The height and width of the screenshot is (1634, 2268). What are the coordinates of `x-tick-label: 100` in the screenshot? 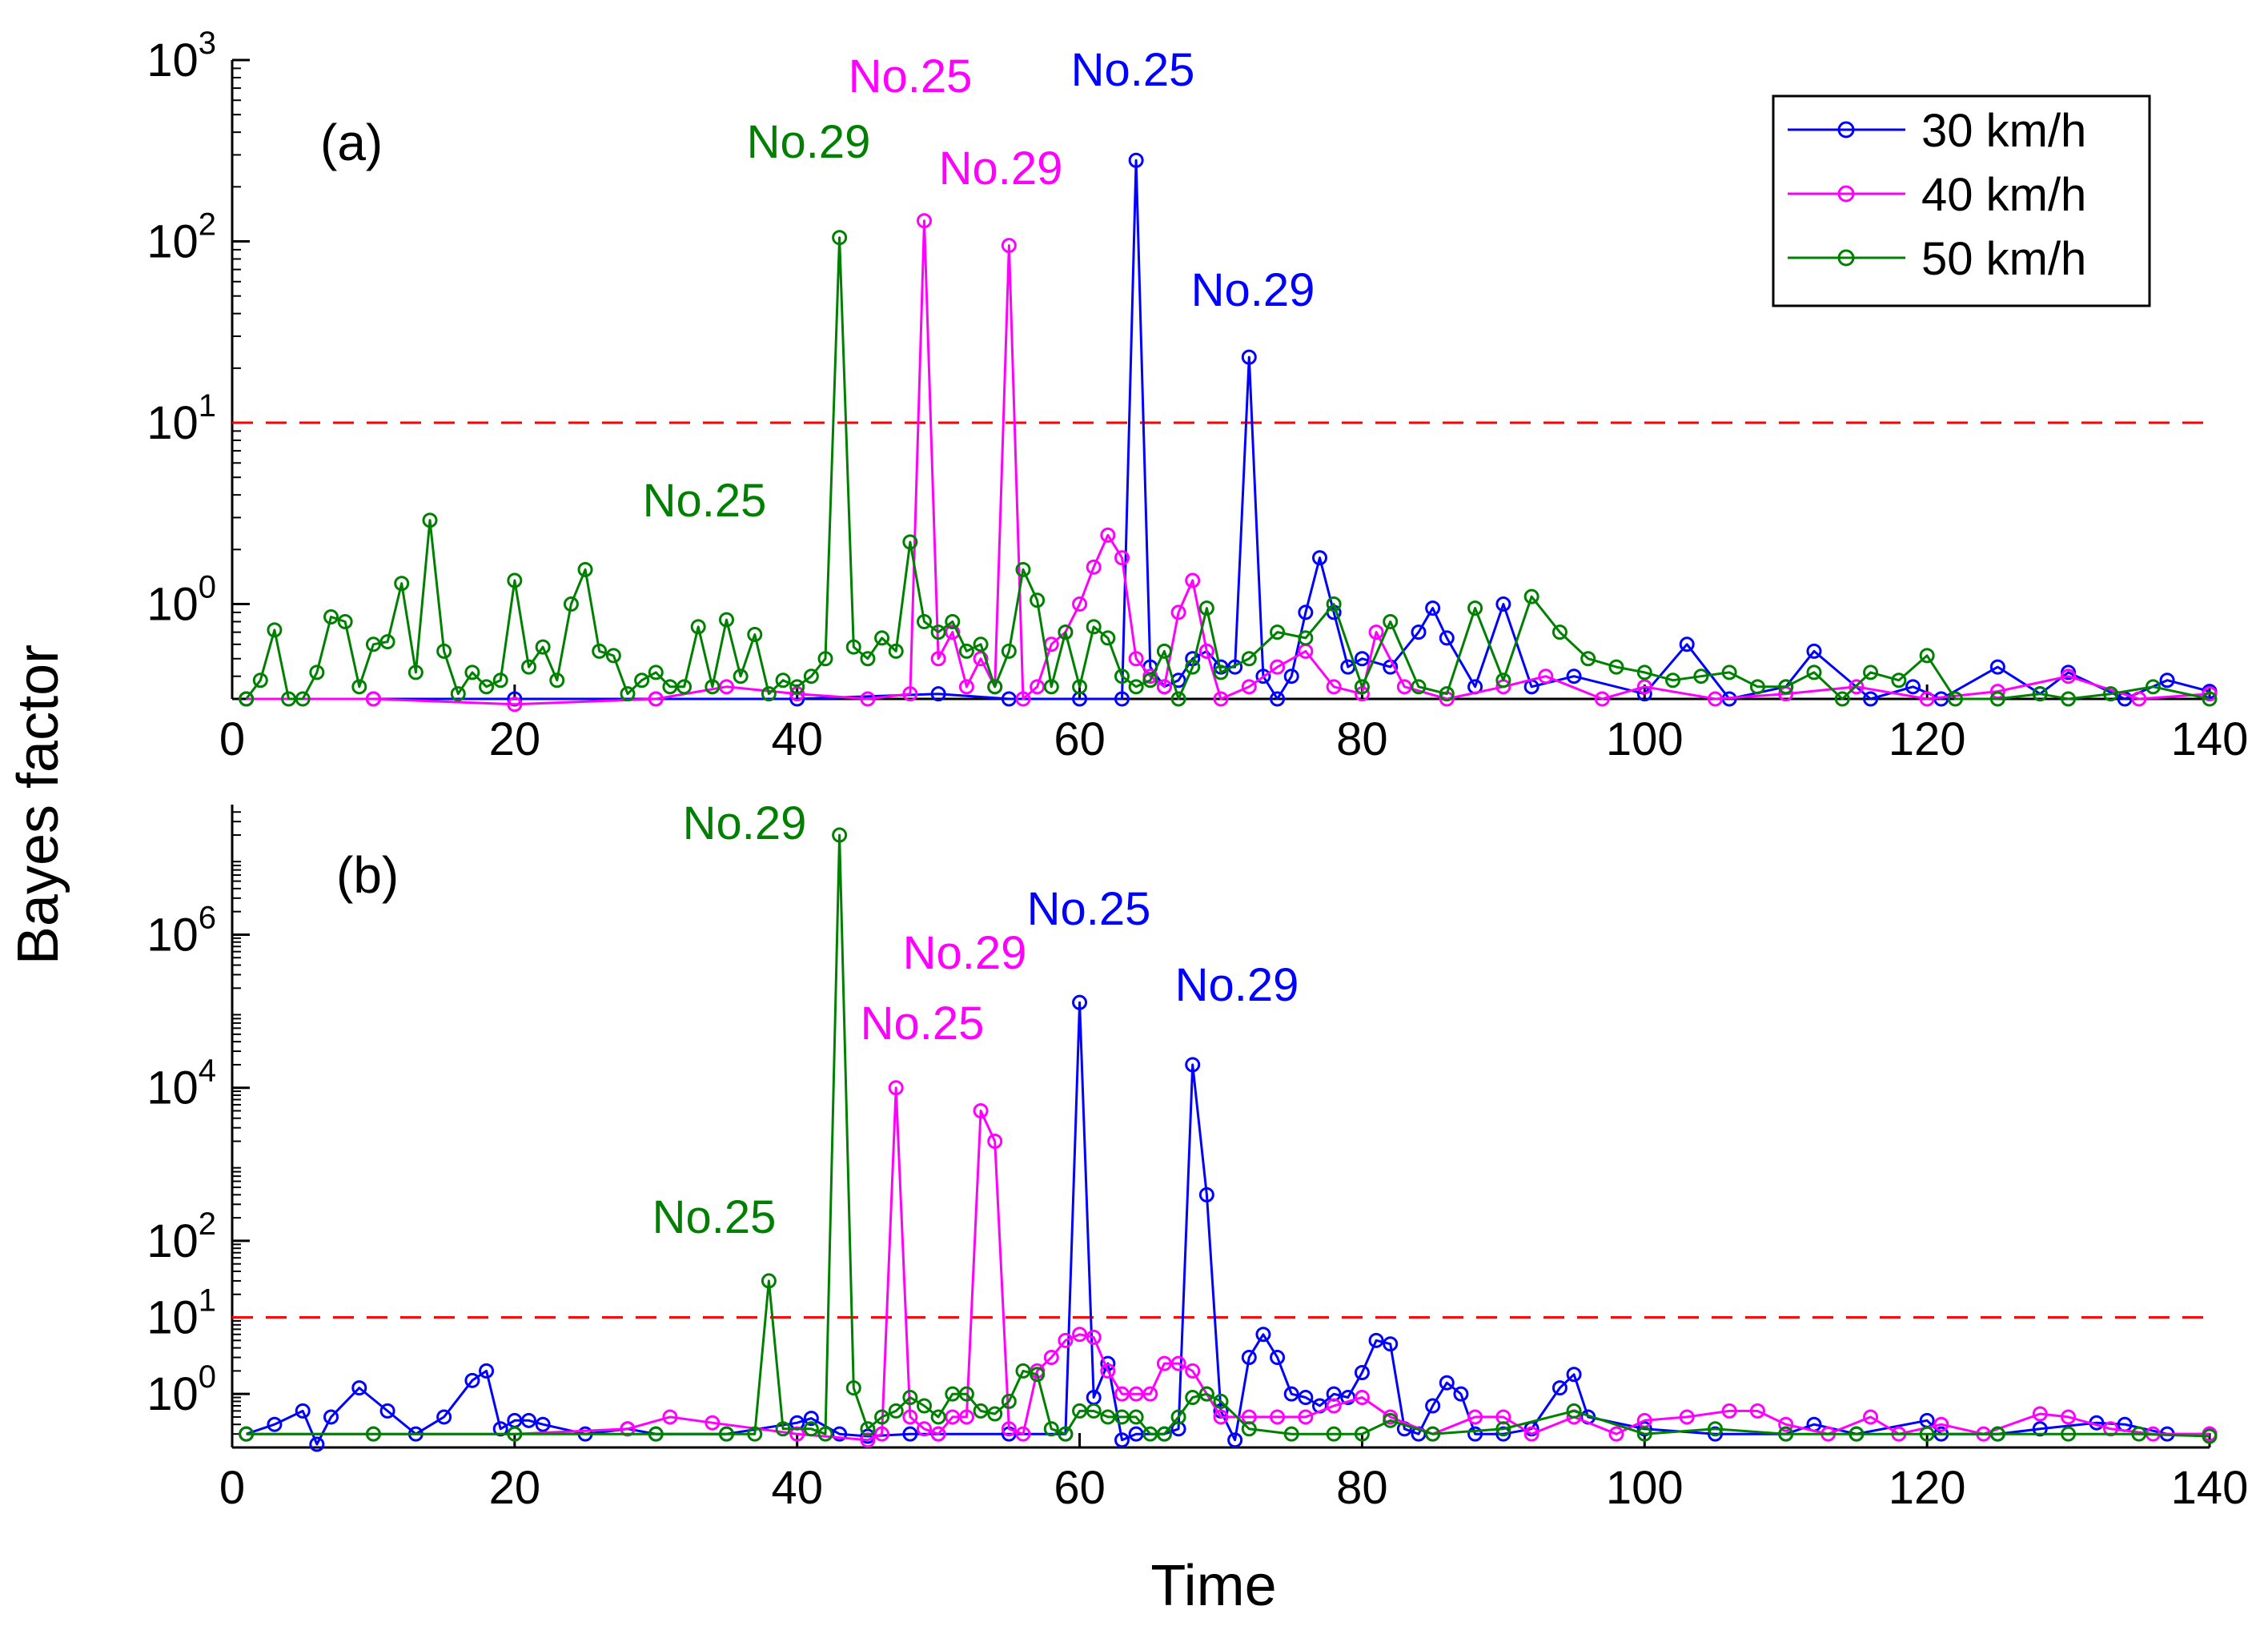 It's located at (1645, 739).